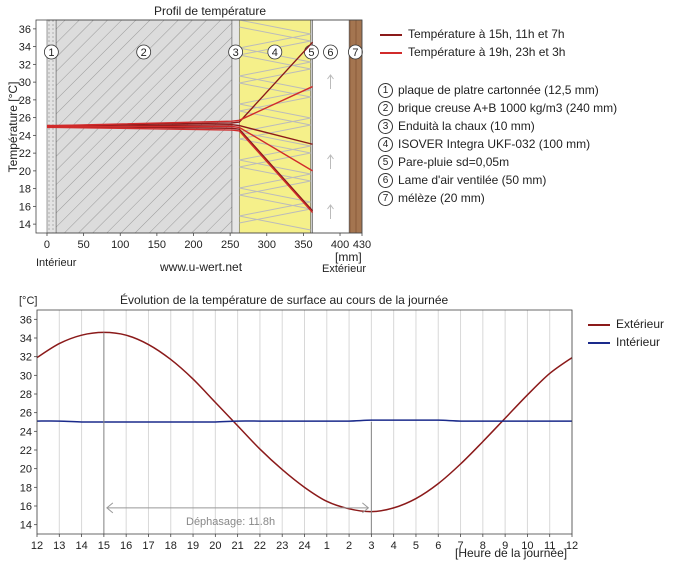 Image resolution: width=699 pixels, height=579 pixels. I want to click on x-tick-label: 400, so click(340, 245).